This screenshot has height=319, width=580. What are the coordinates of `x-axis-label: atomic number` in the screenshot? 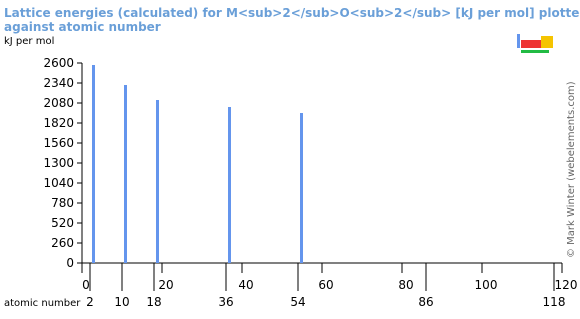 It's located at (42, 303).